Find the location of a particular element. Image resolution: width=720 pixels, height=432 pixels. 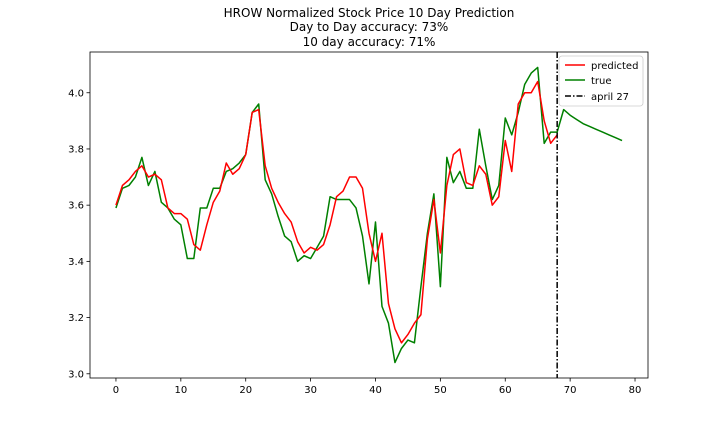

legend-label-true: true is located at coordinates (601, 81).